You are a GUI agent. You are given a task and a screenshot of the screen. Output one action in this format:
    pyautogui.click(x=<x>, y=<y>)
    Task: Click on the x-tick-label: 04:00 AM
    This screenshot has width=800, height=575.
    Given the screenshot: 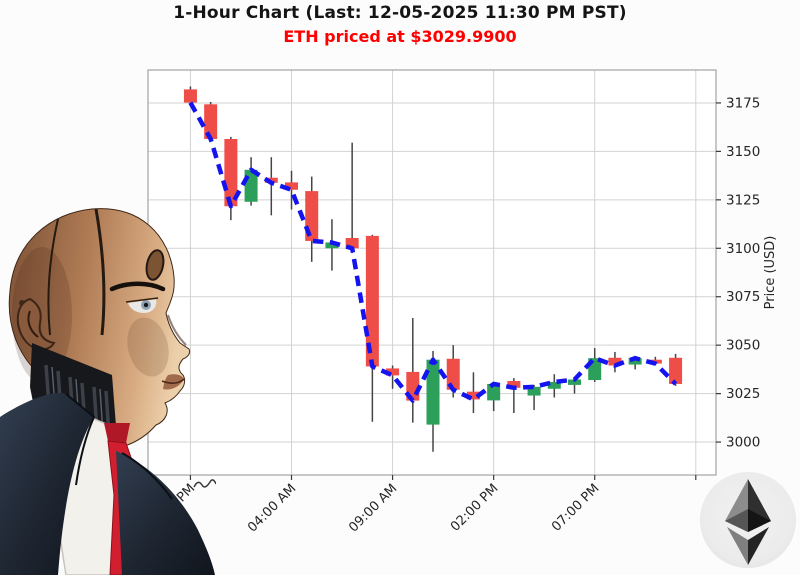 What is the action you would take?
    pyautogui.click(x=272, y=508)
    